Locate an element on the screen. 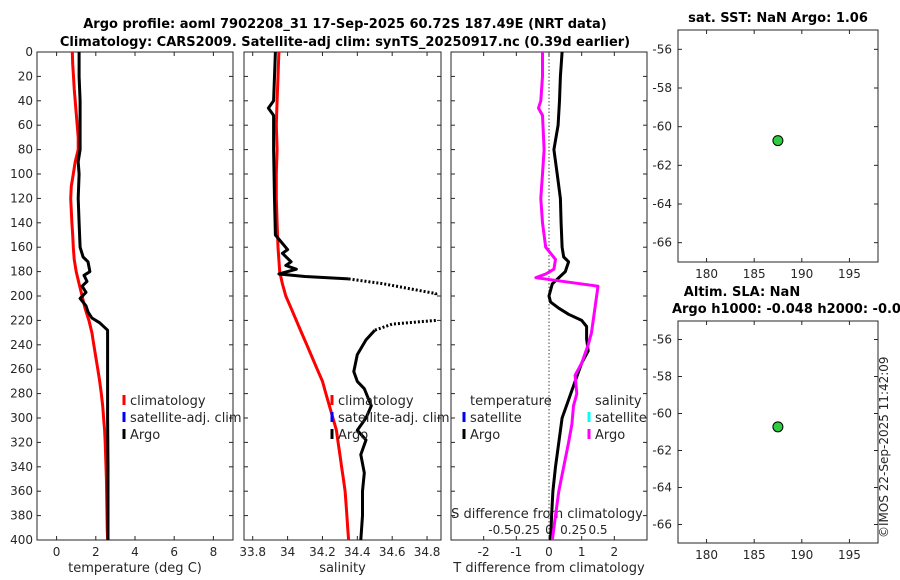  difference-top-tick-label: 0.25 is located at coordinates (573, 530).